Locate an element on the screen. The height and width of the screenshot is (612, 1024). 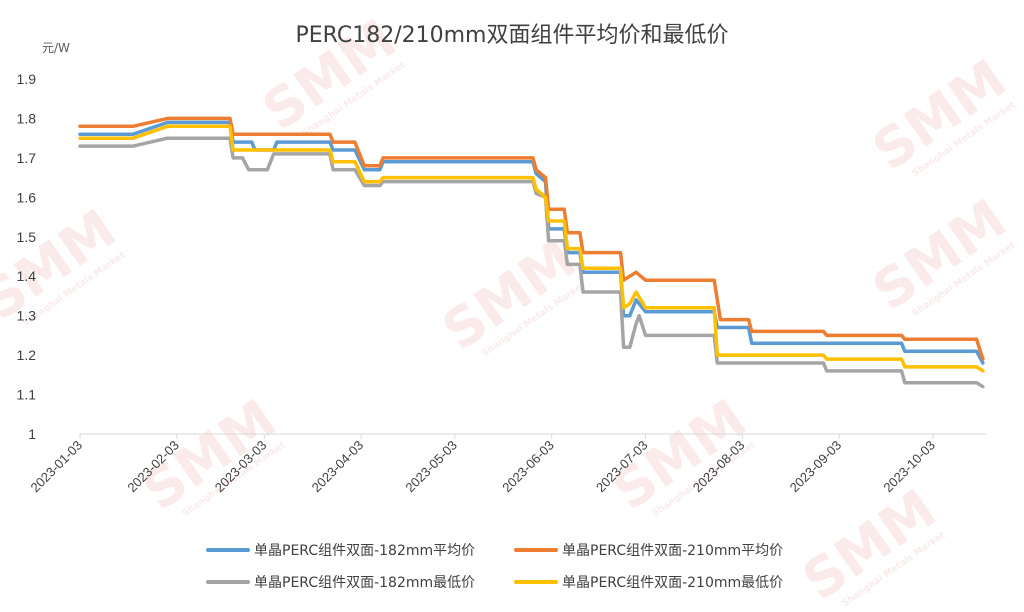
y-tick-label: 1.3 is located at coordinates (27, 316).